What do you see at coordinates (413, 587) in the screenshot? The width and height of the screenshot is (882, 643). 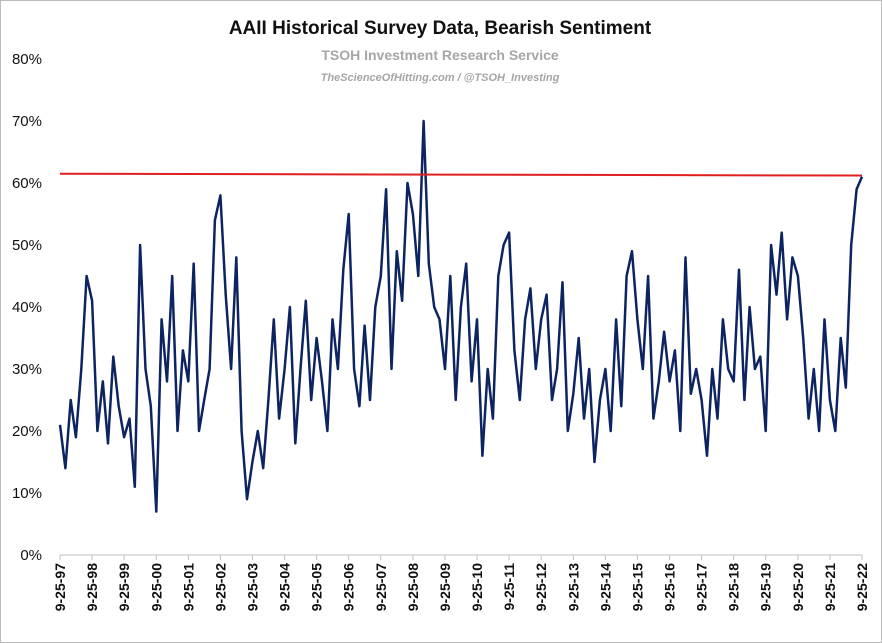 I see `x-tick-label: 9-25-08` at bounding box center [413, 587].